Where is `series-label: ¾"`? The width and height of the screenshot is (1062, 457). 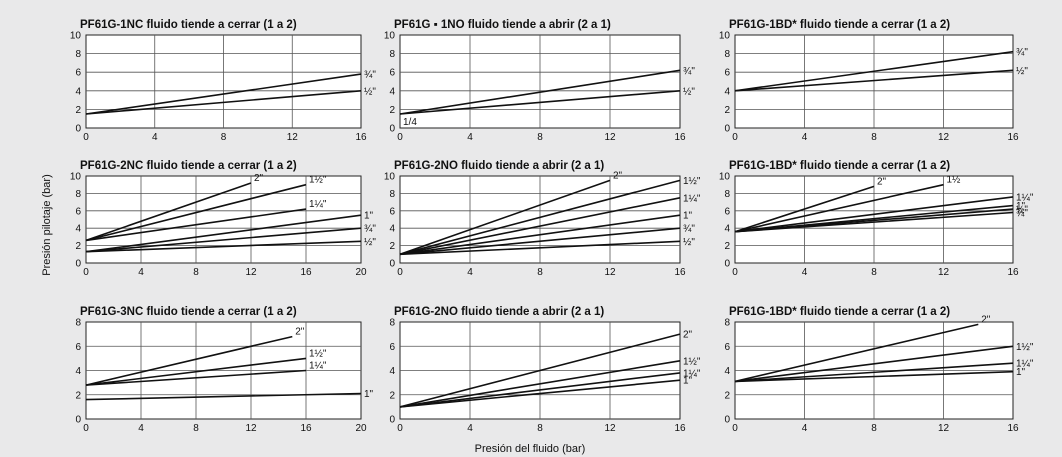
series-label: ¾" is located at coordinates (689, 71).